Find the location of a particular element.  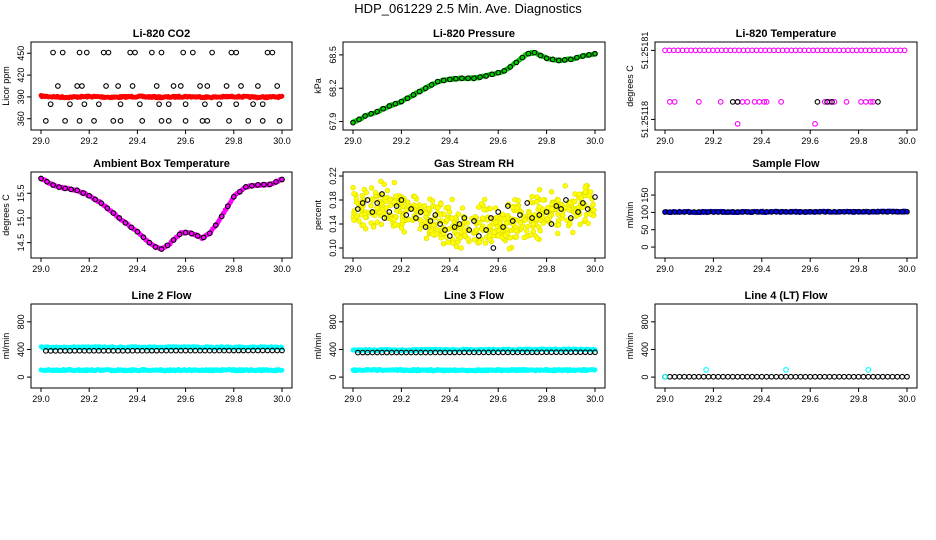

x-tick-label: 30.0 is located at coordinates (282, 141).